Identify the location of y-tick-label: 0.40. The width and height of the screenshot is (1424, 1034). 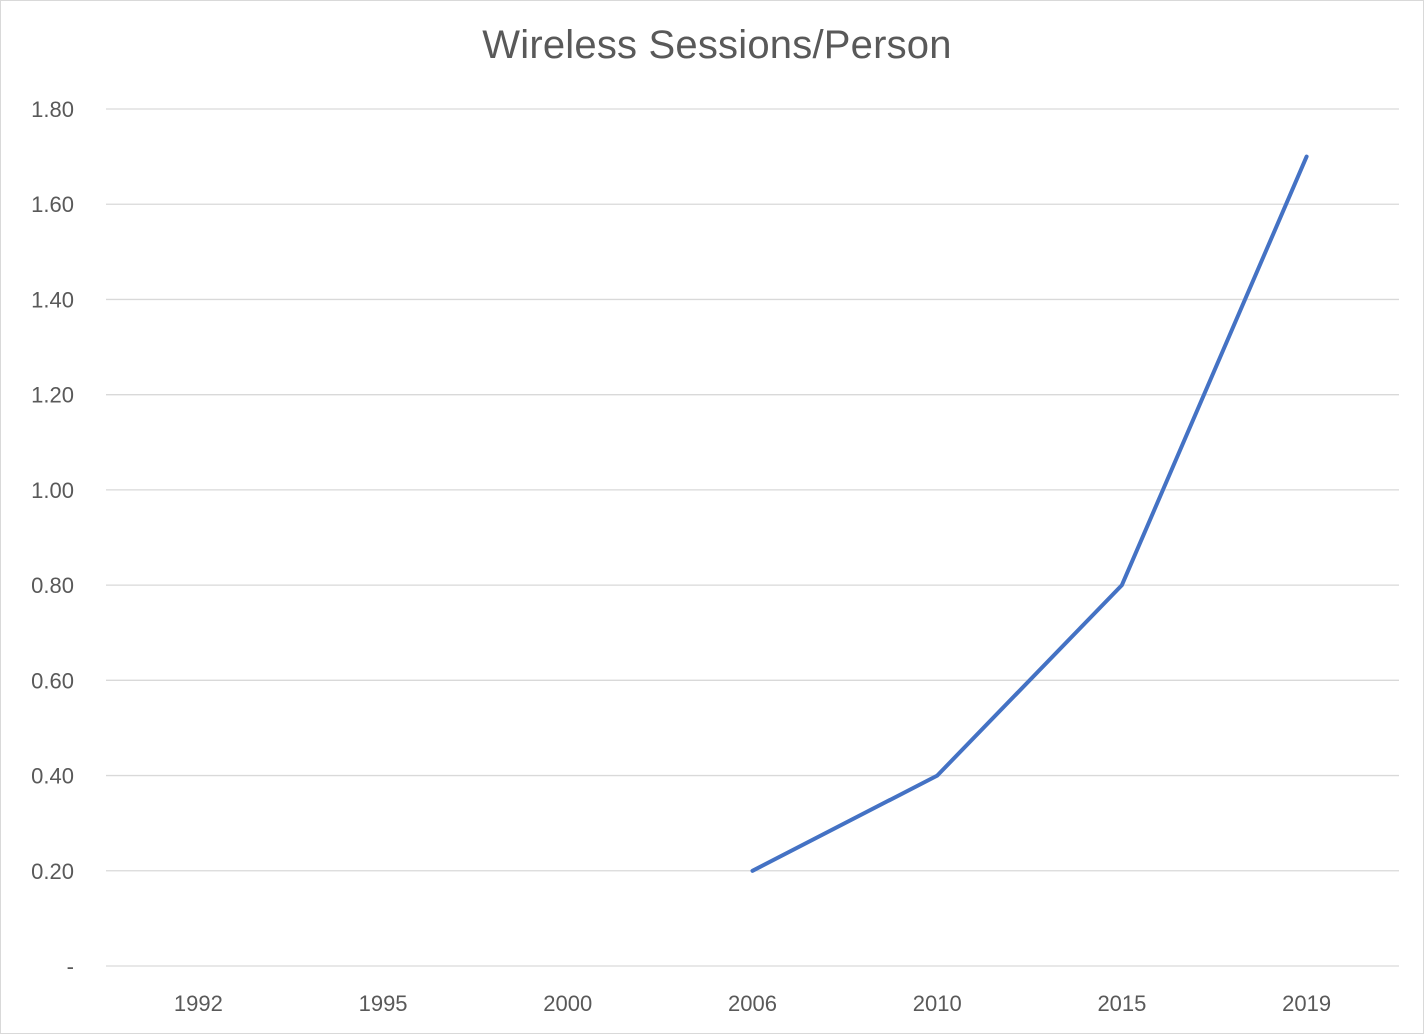
(52, 776).